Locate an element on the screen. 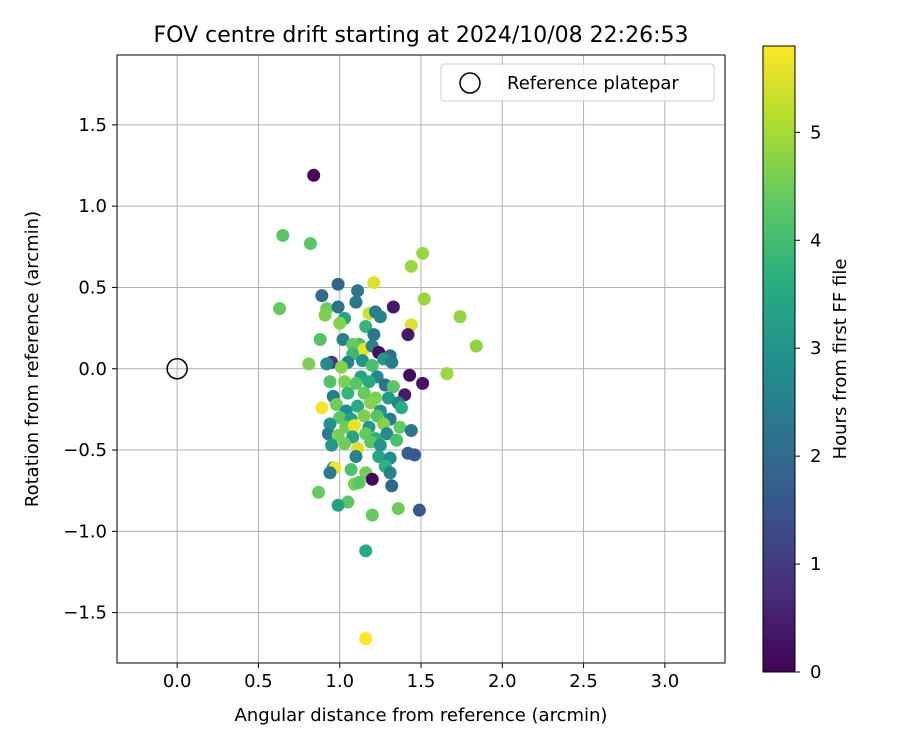 Image resolution: width=900 pixels, height=750 pixels. colorbar-tick-label: 0 is located at coordinates (815, 672).